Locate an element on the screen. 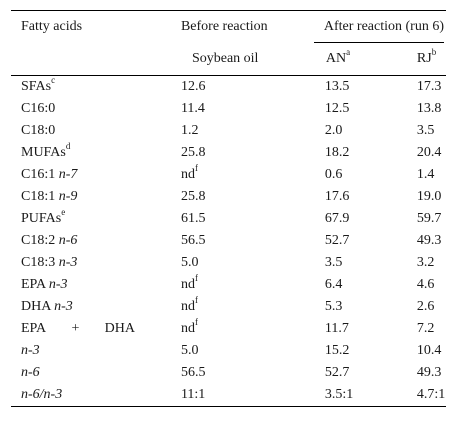 This screenshot has height=423, width=457. fatty-acid-footnote: e is located at coordinates (63, 212).